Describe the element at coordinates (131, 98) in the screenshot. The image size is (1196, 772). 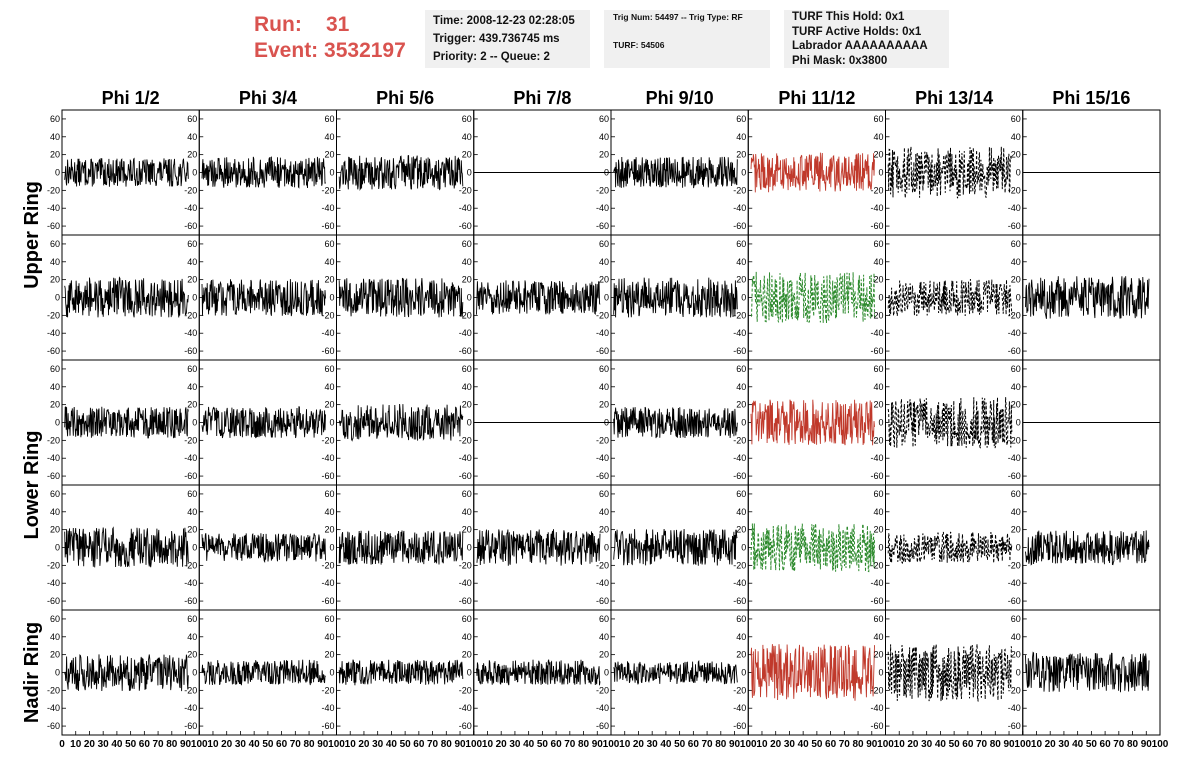
I see `column-header: Phi 1/2` at that location.